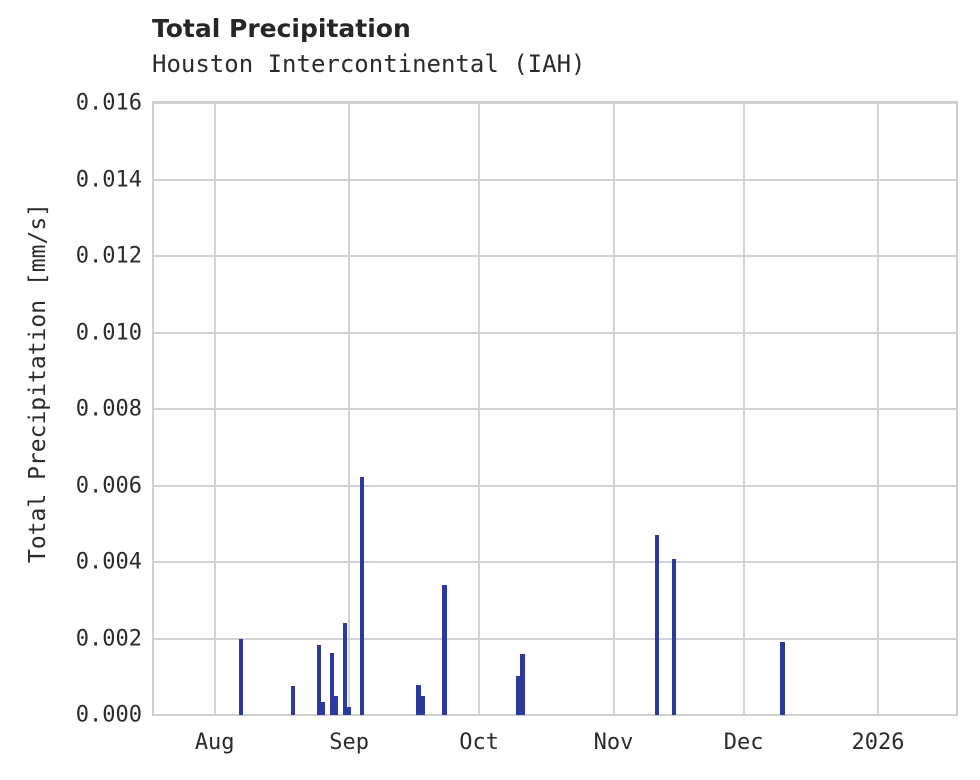  Describe the element at coordinates (108, 485) in the screenshot. I see `y-tick-label: 0.006` at that location.